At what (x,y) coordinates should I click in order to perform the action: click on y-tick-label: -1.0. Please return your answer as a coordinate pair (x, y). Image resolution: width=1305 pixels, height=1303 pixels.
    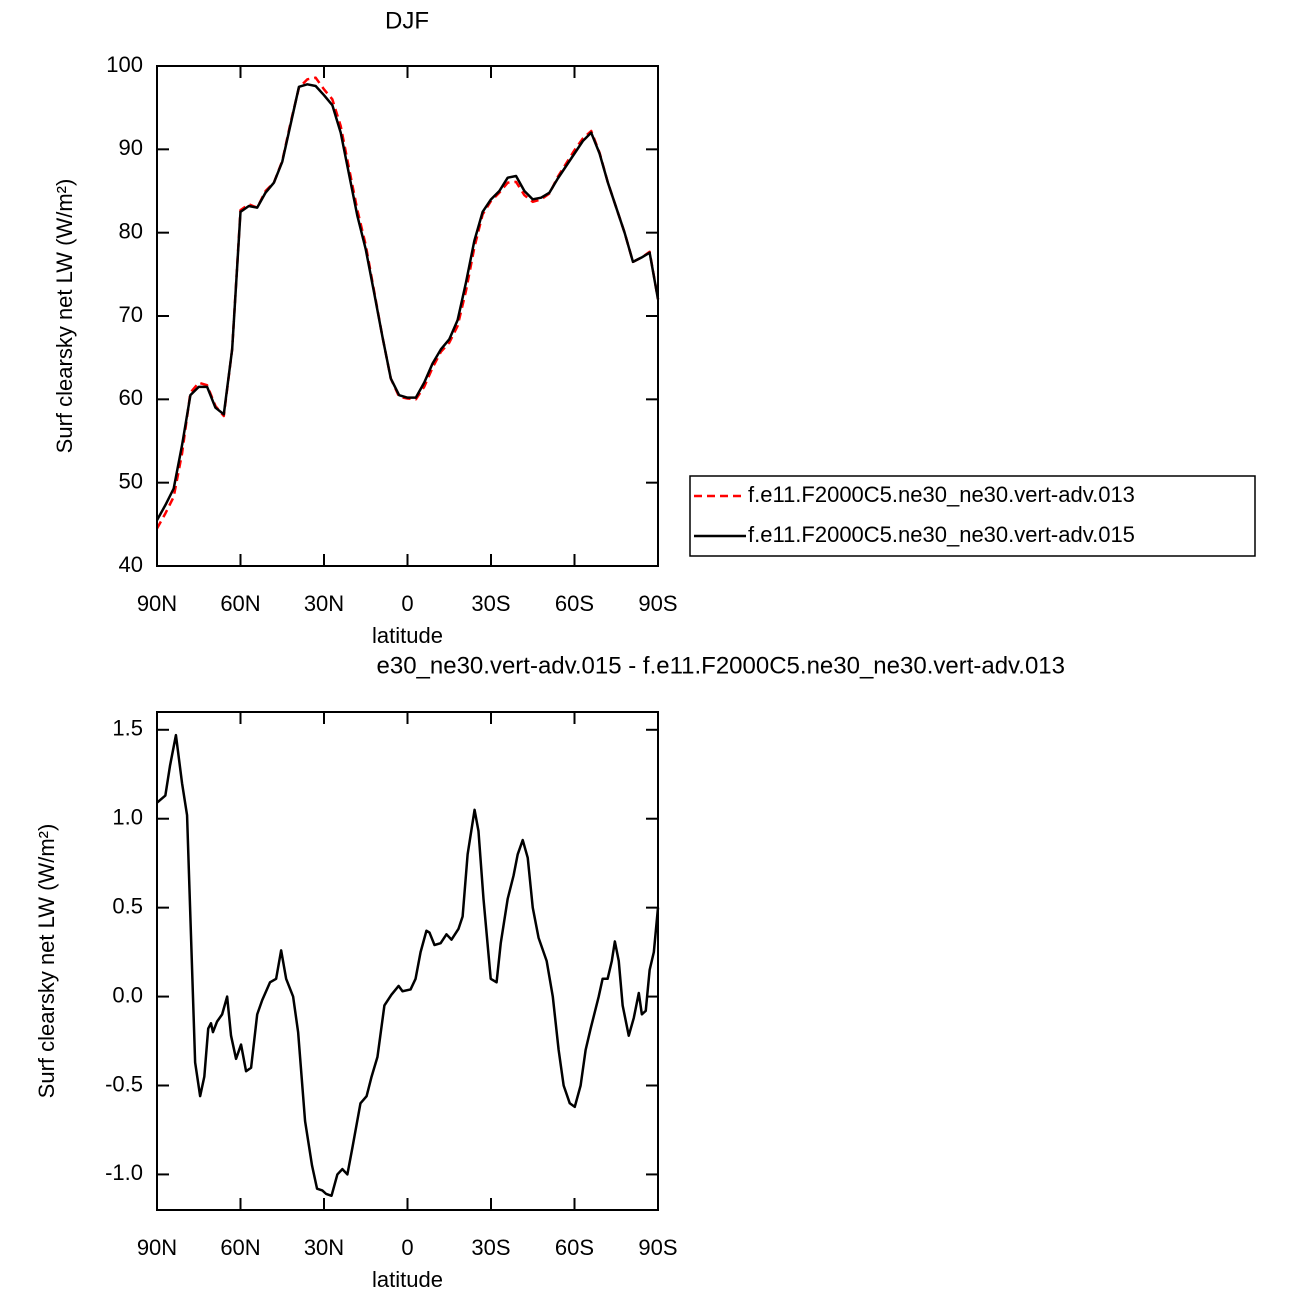
    Looking at the image, I should click on (124, 1172).